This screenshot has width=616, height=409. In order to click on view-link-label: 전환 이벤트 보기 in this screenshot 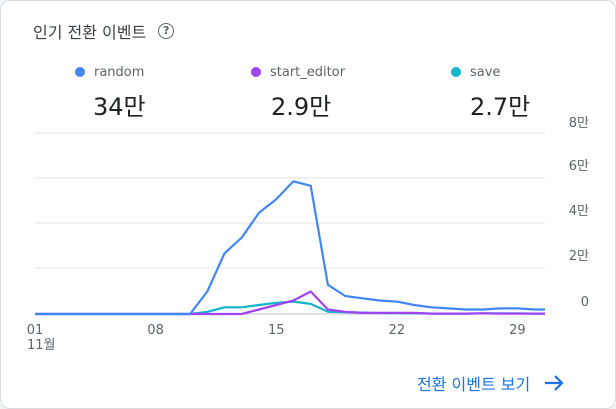, I will do `click(474, 384)`.